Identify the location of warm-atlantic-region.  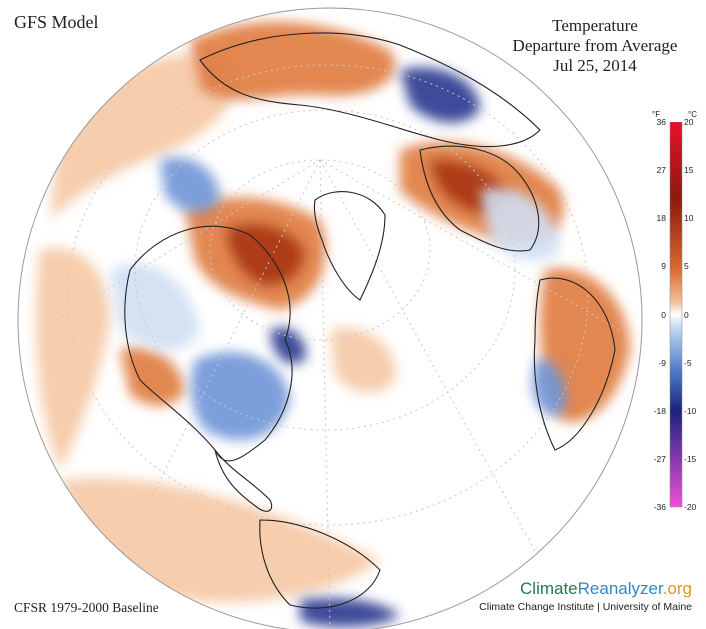
(363, 360).